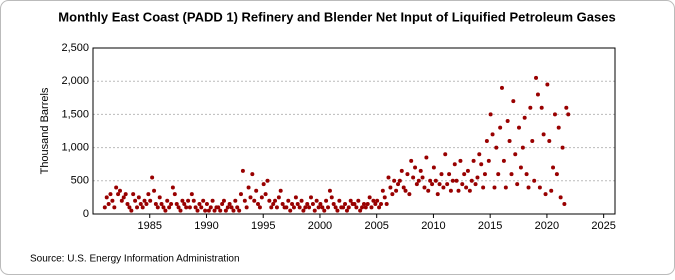 The height and width of the screenshot is (280, 675). What do you see at coordinates (490, 226) in the screenshot?
I see `x-tick-label: 2015` at bounding box center [490, 226].